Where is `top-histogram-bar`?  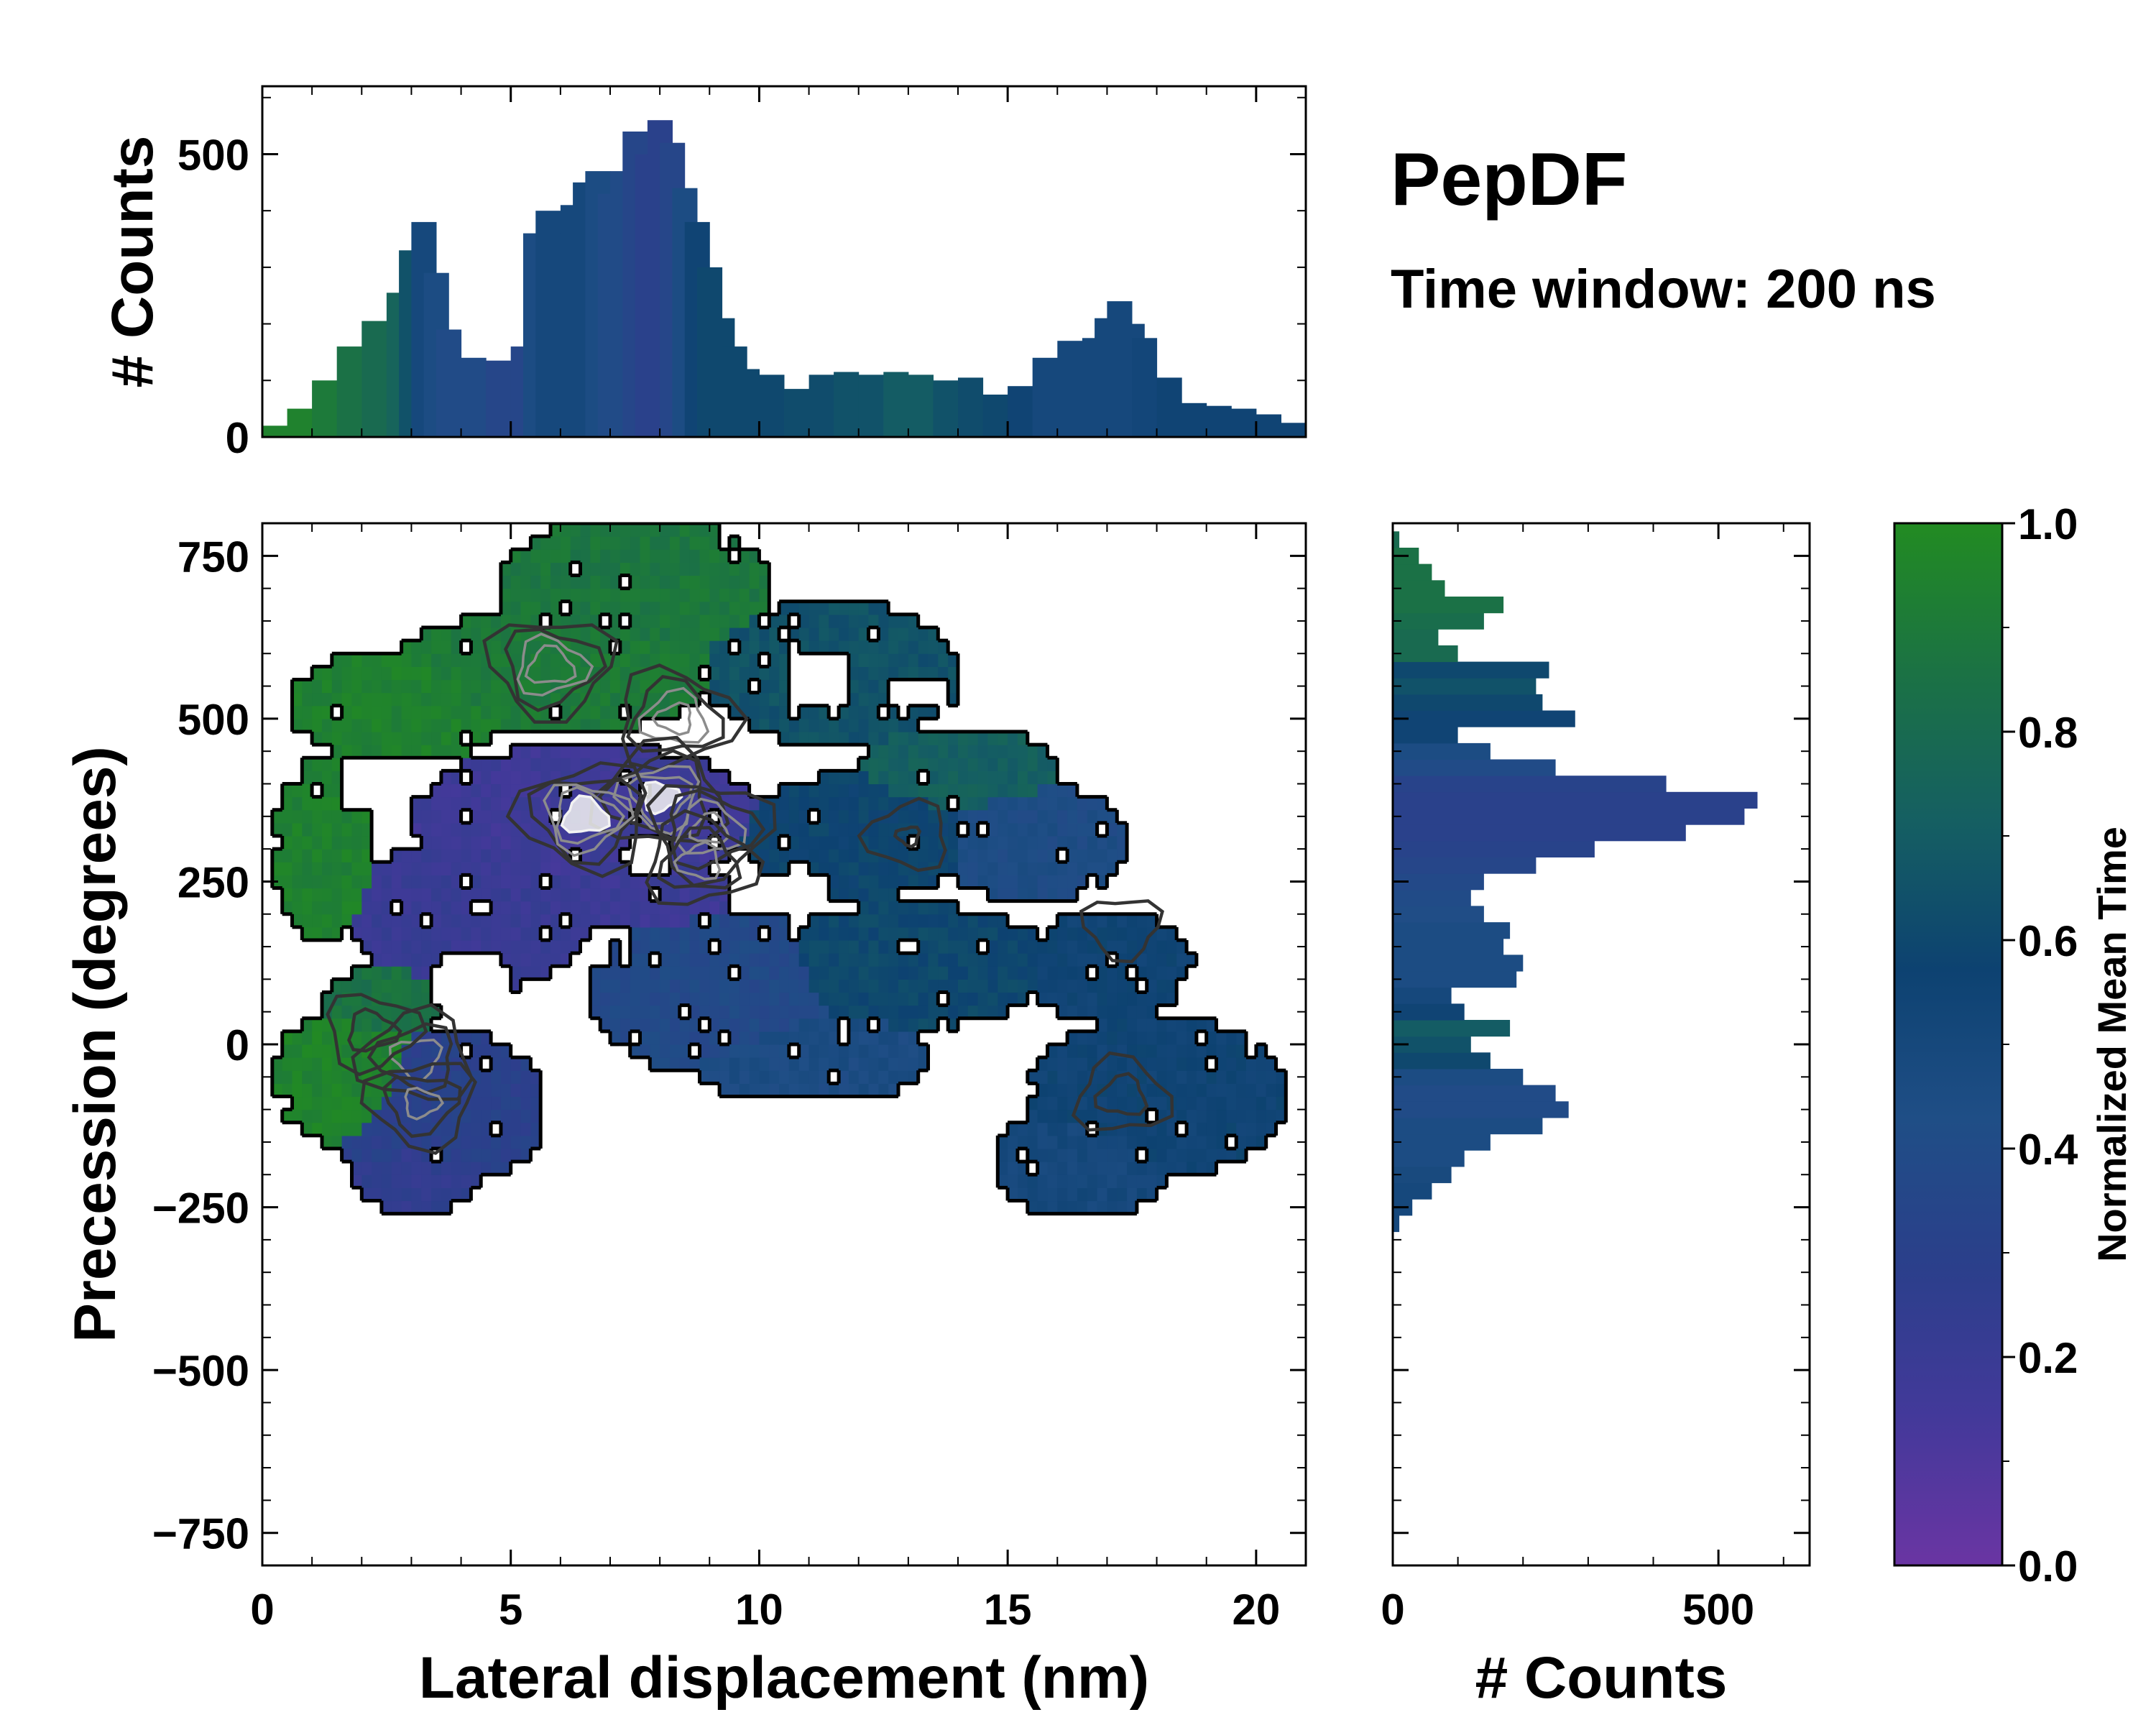
top-histogram-bar is located at coordinates (847, 404).